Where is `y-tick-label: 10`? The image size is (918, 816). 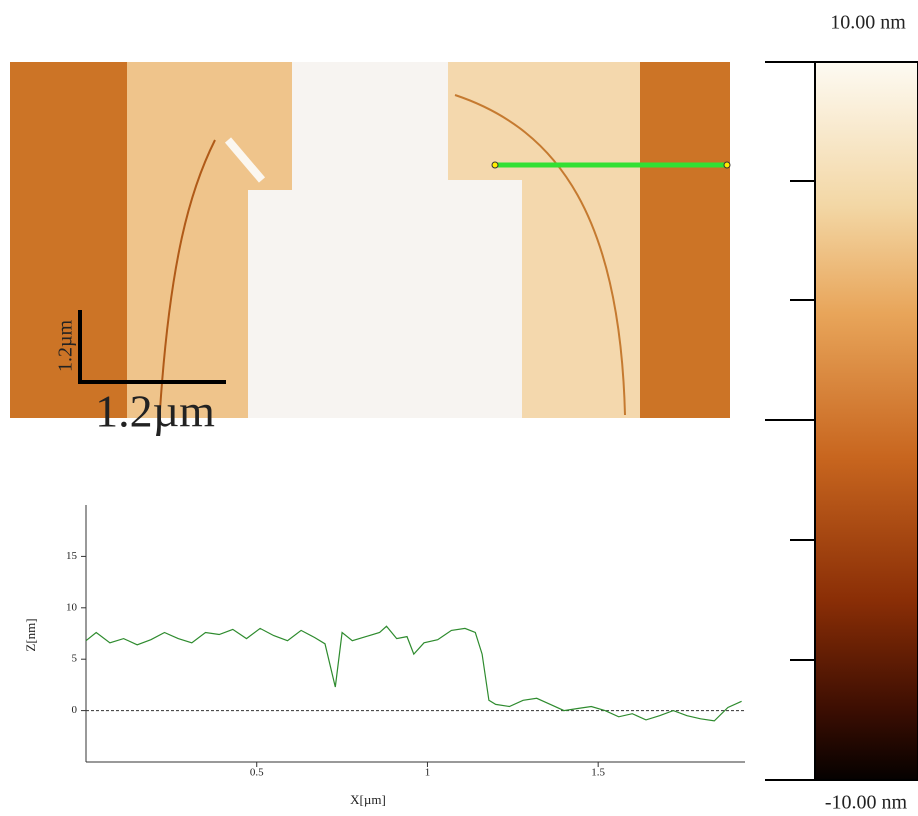 y-tick-label: 10 is located at coordinates (72, 607).